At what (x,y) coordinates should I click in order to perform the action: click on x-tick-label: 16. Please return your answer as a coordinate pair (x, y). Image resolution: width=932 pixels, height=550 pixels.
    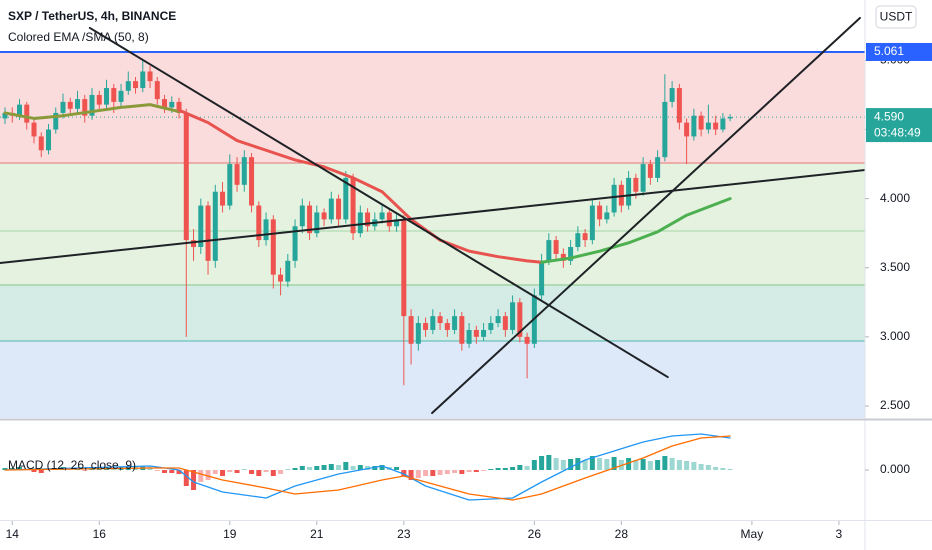
    Looking at the image, I should click on (100, 534).